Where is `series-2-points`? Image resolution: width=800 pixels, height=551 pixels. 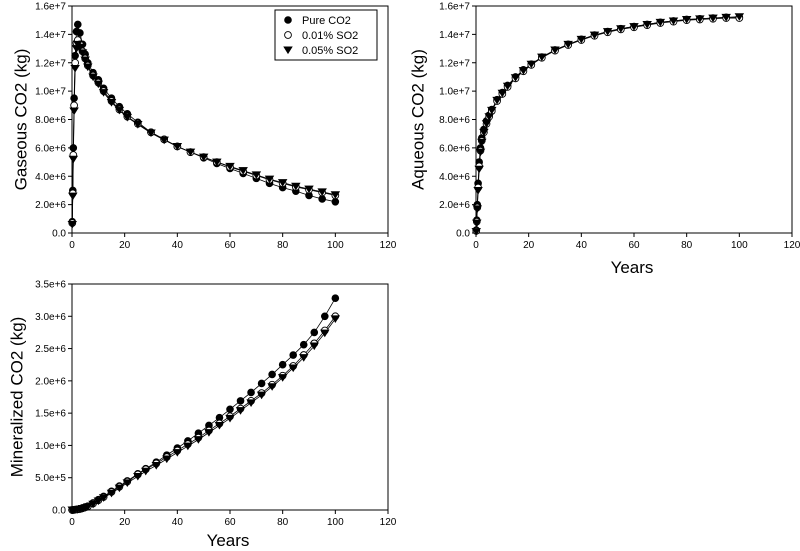
series-2-points is located at coordinates (204, 413).